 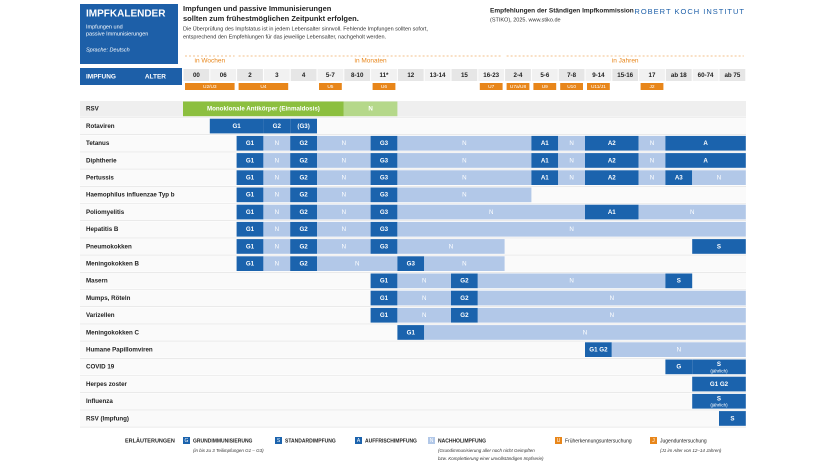 I want to click on vaccine-name: Masern, so click(x=97, y=281).